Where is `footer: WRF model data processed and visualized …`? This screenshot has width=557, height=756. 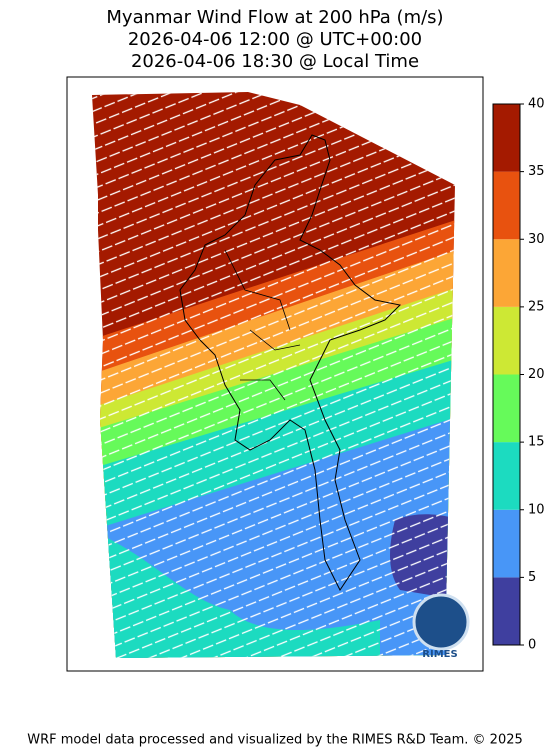 footer: WRF model data processed and visualized … is located at coordinates (275, 740).